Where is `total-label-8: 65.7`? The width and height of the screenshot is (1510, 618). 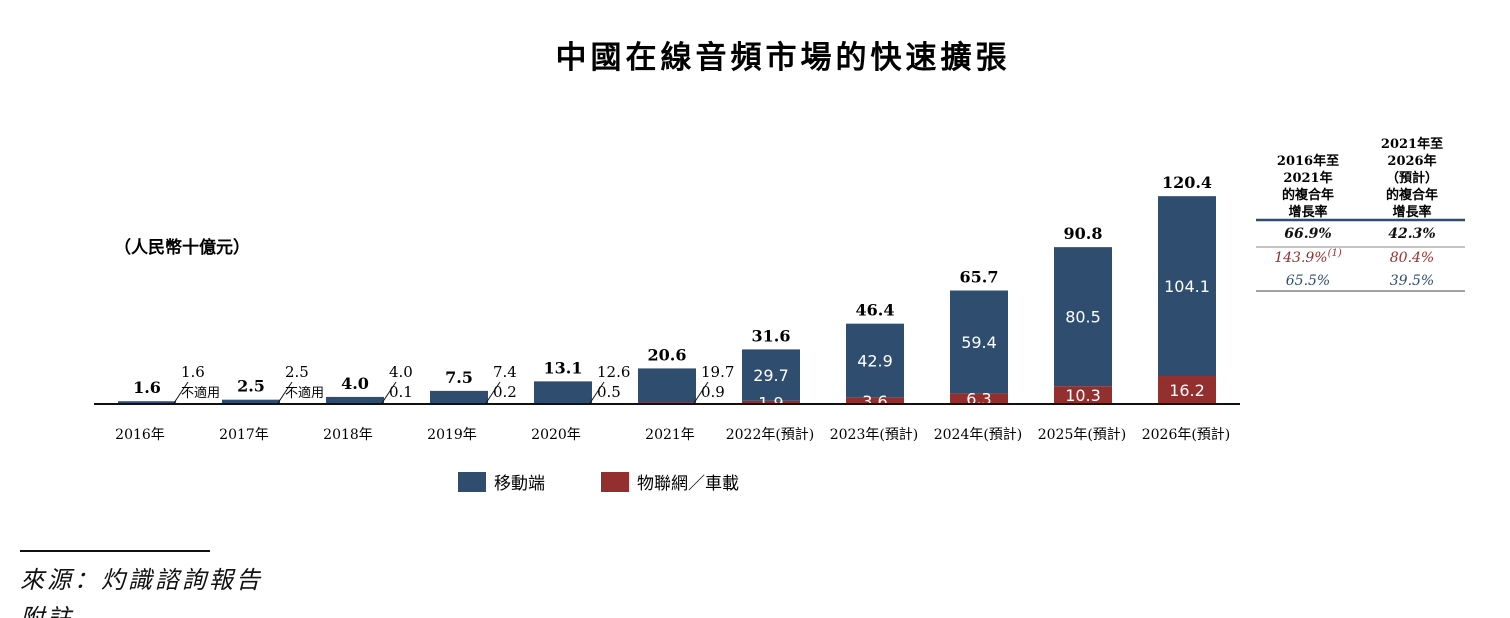 total-label-8: 65.7 is located at coordinates (979, 276).